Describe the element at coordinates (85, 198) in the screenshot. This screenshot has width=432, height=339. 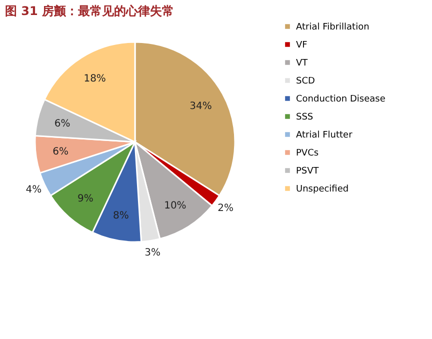
I see `data-label: 9%` at that location.